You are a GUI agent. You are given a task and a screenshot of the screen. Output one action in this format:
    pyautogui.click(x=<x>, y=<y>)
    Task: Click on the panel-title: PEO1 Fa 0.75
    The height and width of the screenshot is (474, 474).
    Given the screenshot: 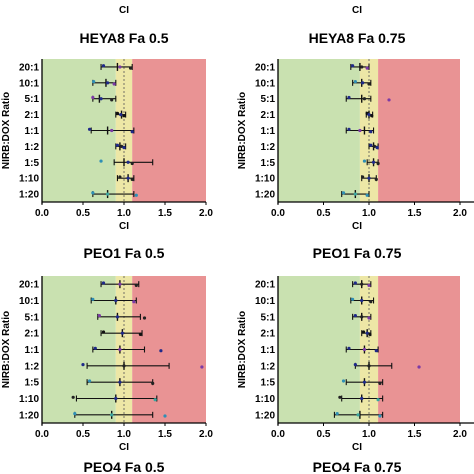 What is the action you would take?
    pyautogui.click(x=357, y=253)
    